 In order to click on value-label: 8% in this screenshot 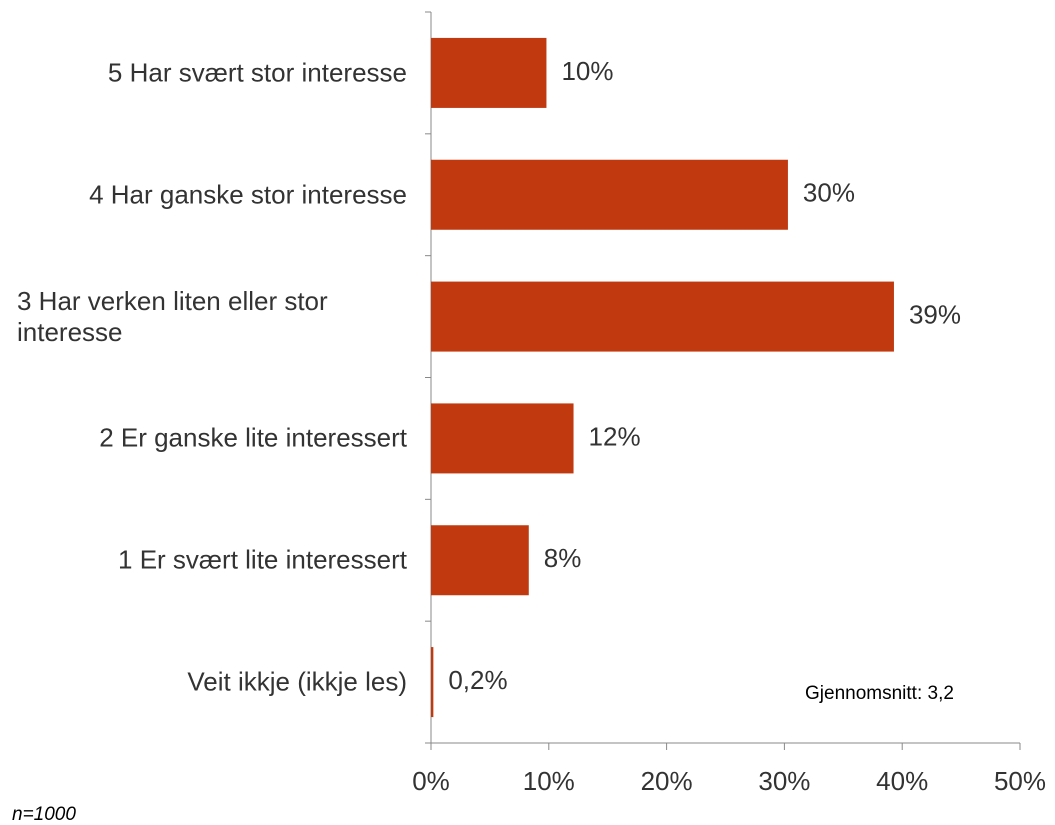, I will do `click(563, 558)`.